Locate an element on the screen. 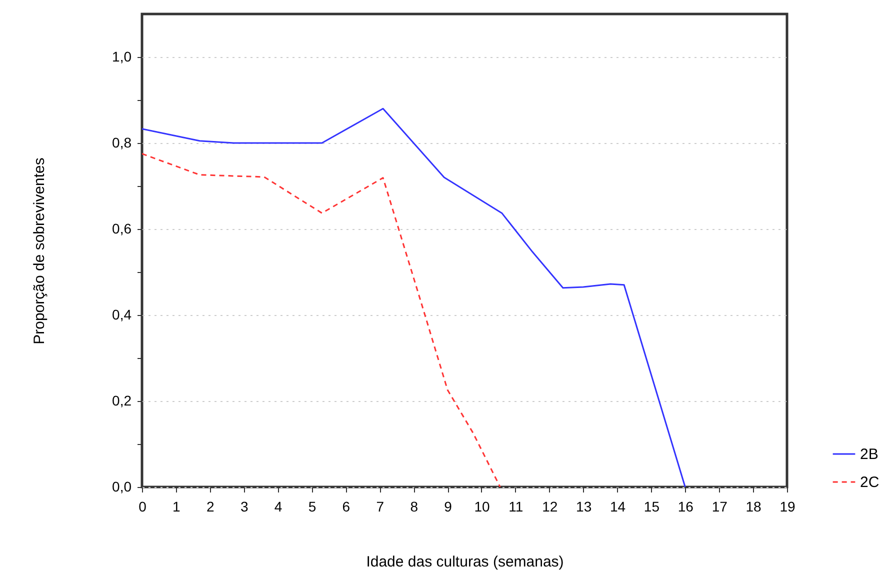  x-tick-label: 6 is located at coordinates (346, 506).